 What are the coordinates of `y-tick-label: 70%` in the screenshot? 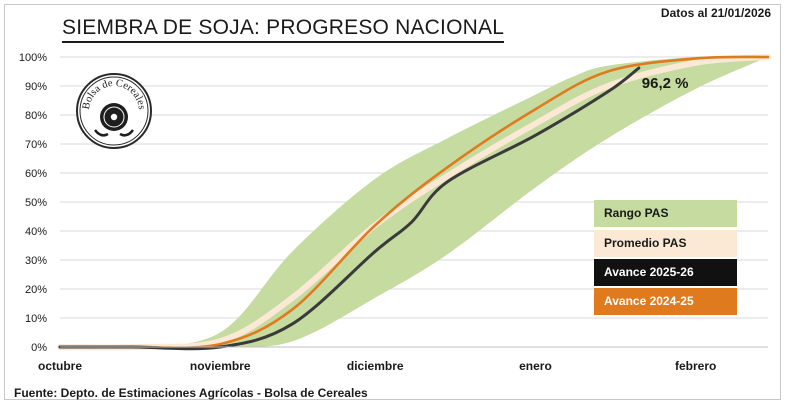 It's located at (36, 145).